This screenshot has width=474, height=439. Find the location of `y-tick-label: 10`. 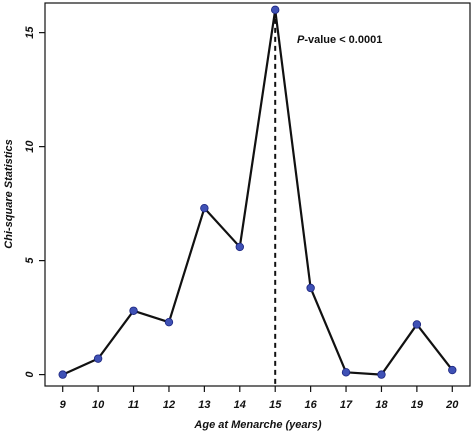

y-tick-label: 10 is located at coordinates (30, 146).